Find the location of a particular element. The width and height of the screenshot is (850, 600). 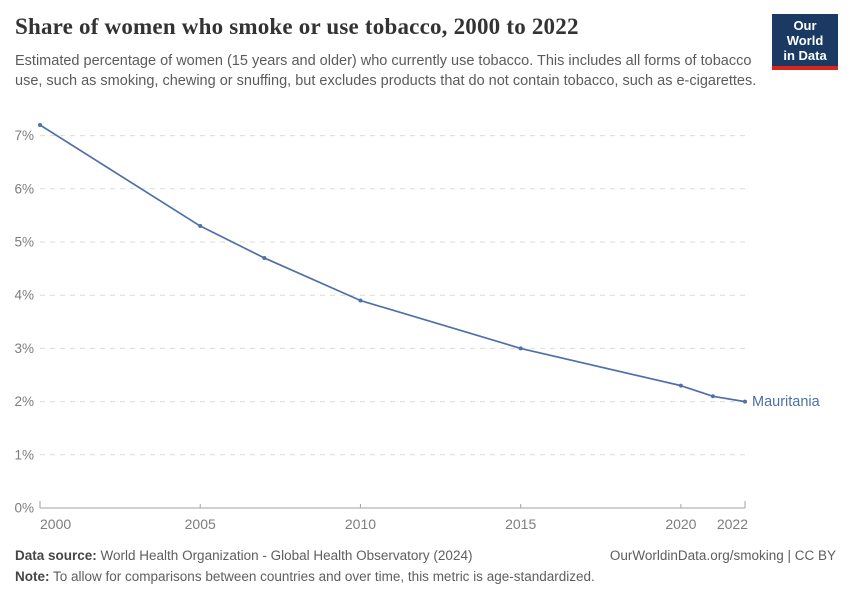

y-tick-label: 1% is located at coordinates (24, 454).